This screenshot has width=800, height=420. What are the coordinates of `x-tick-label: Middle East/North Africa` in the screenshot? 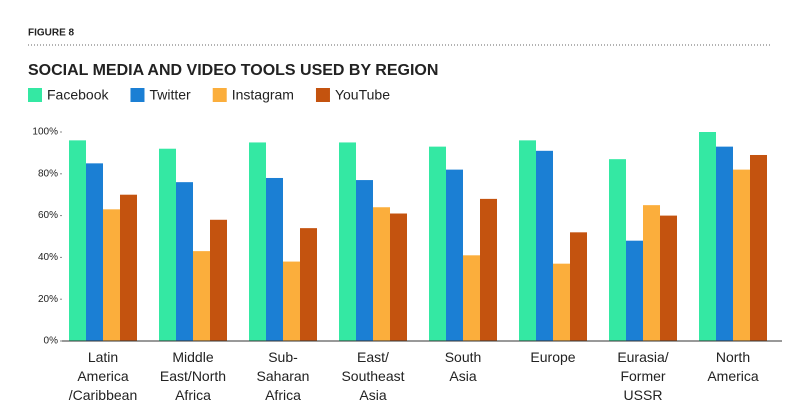 It's located at (193, 376).